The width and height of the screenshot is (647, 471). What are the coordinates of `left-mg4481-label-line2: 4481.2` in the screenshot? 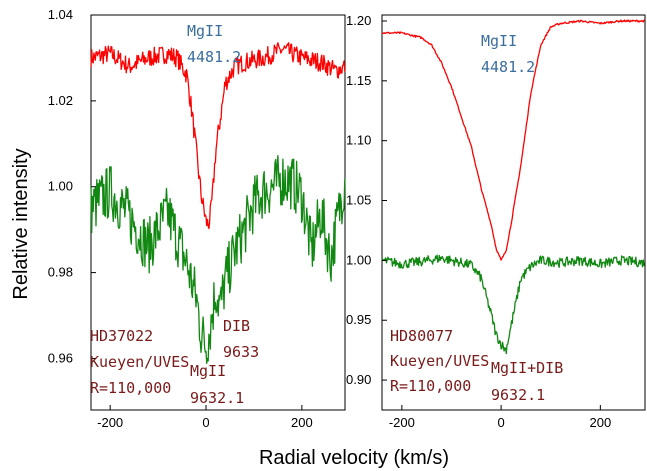 It's located at (214, 57).